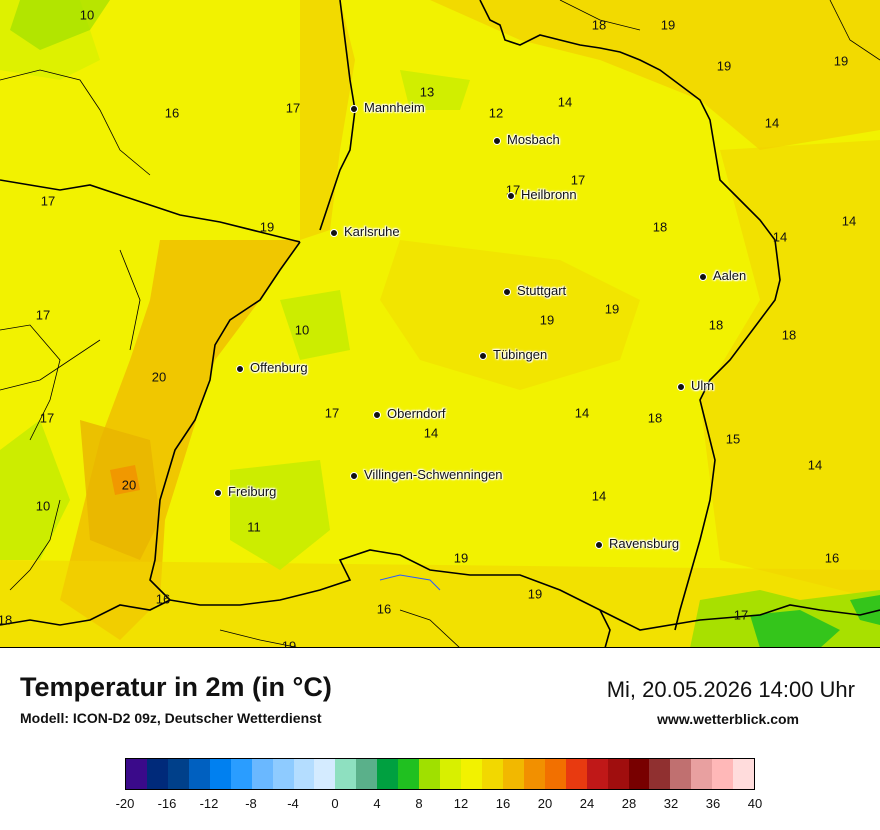  What do you see at coordinates (251, 803) in the screenshot?
I see `legend-tick: -8` at bounding box center [251, 803].